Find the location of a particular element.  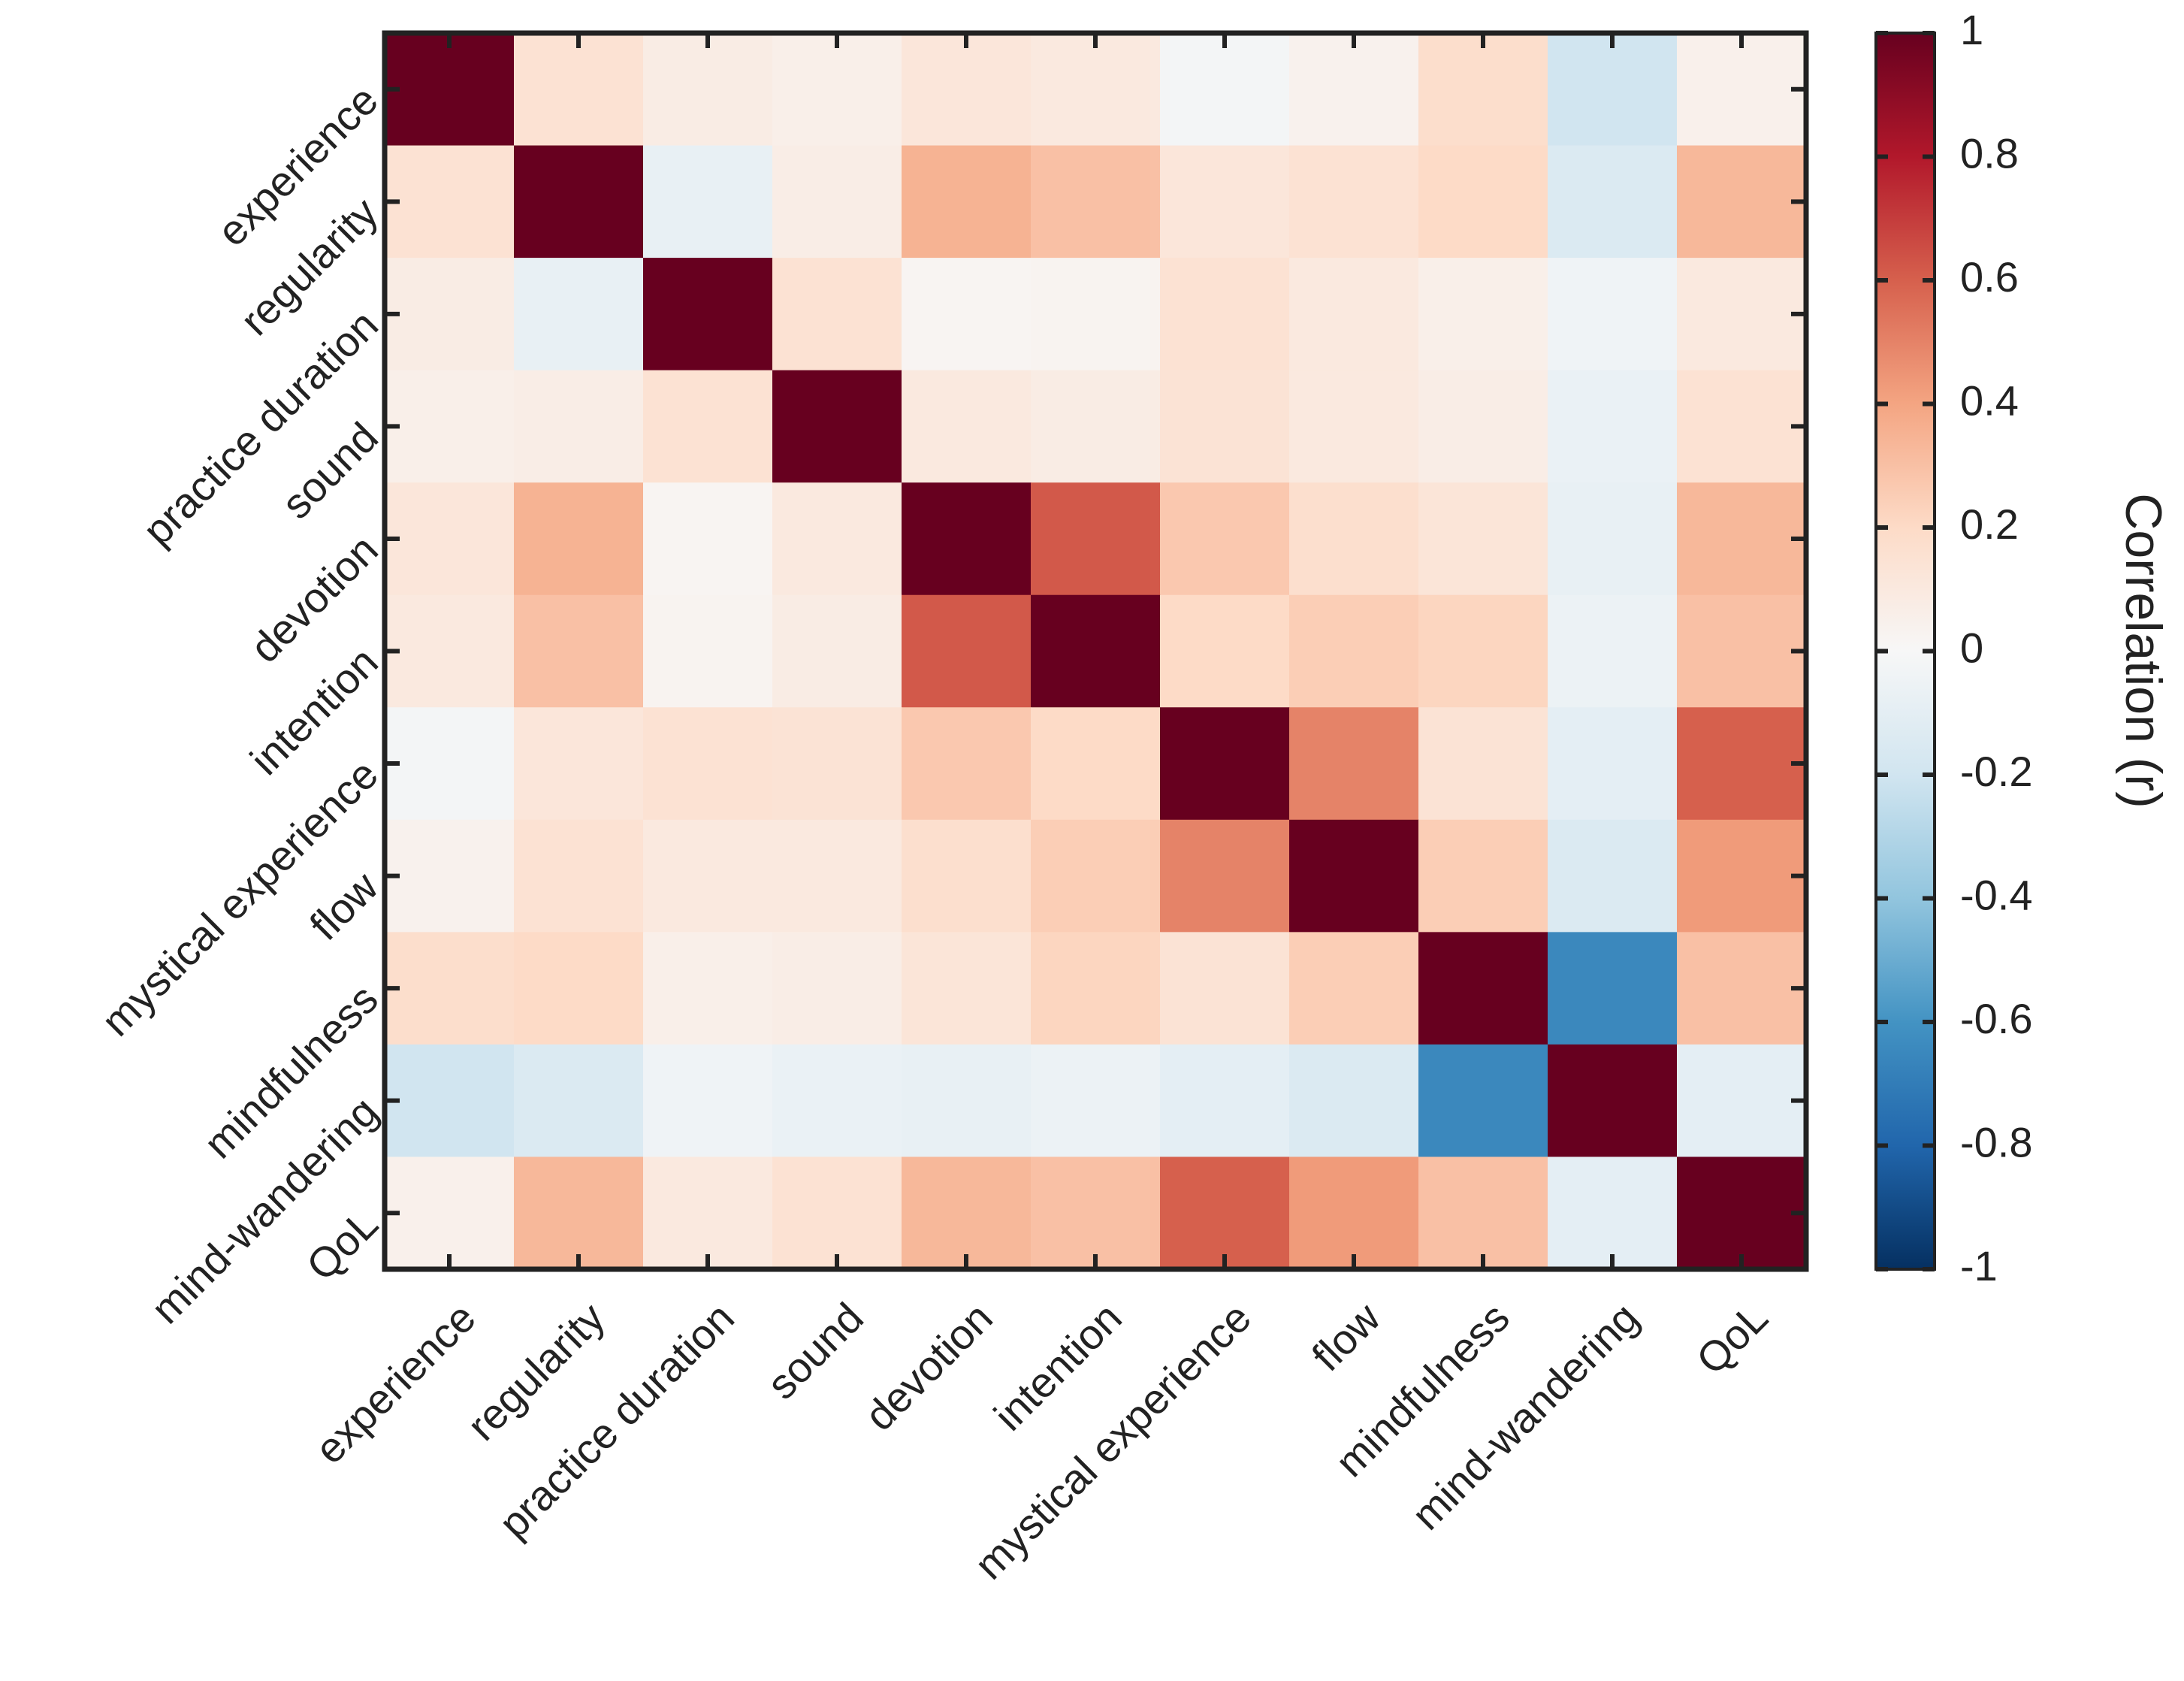

colorbar-tick-label: 0.8 is located at coordinates (1989, 153).